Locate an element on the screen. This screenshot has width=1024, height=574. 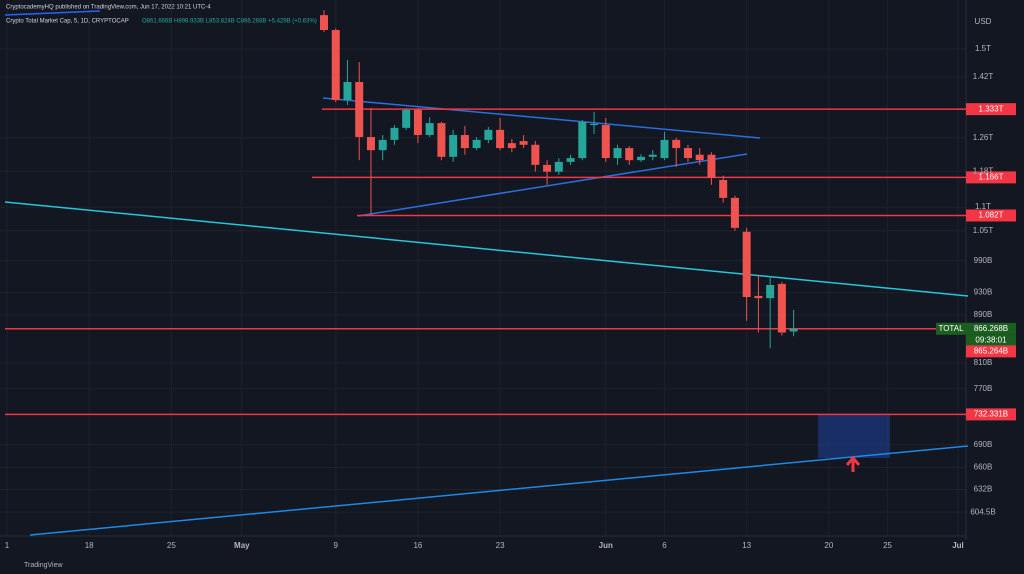
bid-label: 865.264B is located at coordinates (991, 351).